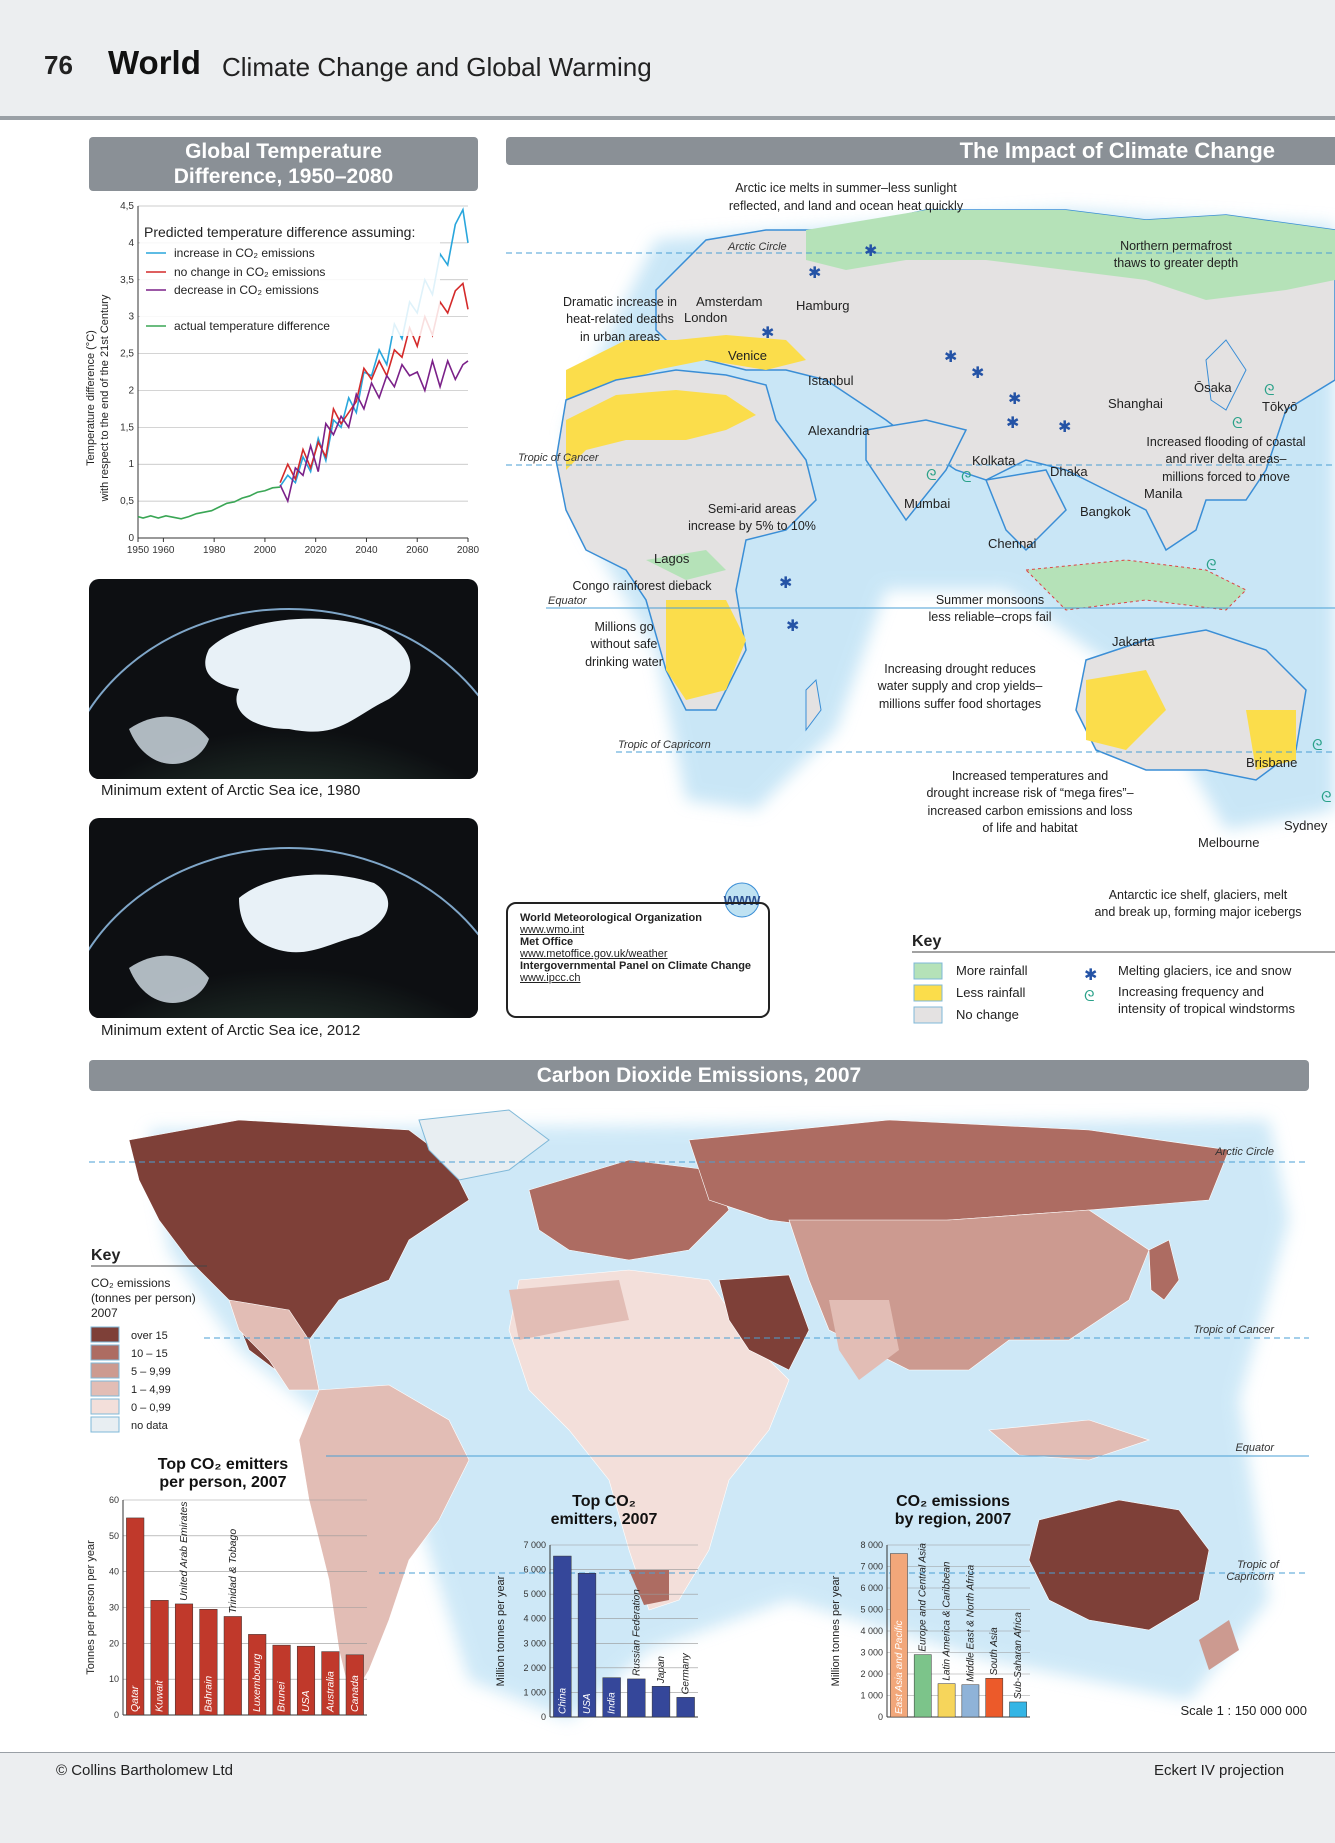  What do you see at coordinates (587, 1703) in the screenshot?
I see `bar-label: USA` at bounding box center [587, 1703].